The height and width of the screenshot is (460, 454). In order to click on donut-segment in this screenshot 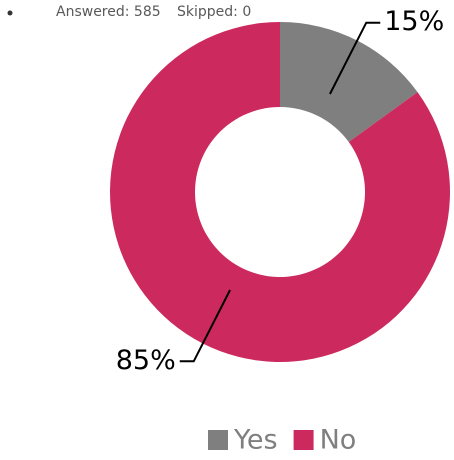, I will do `click(349, 82)`.